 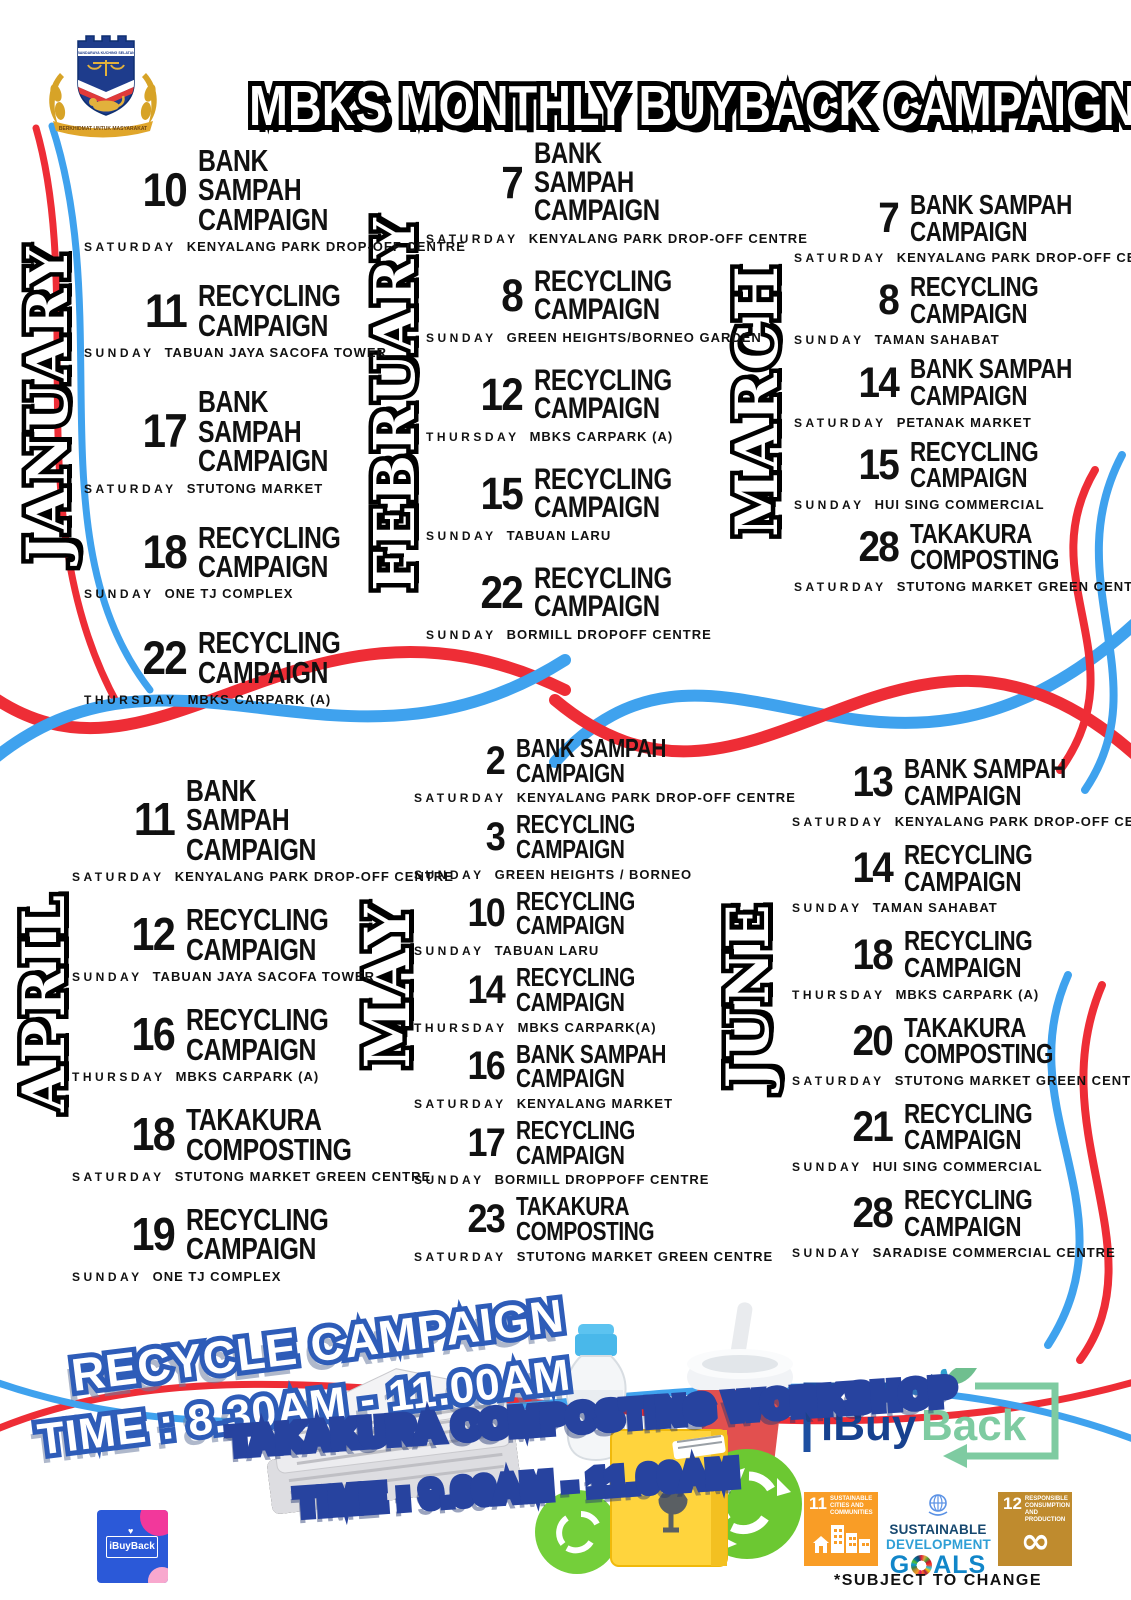 What do you see at coordinates (231, 976) in the screenshot?
I see `event-meta: SUNDAY TABUAN JAYA SACOFA TOWER` at bounding box center [231, 976].